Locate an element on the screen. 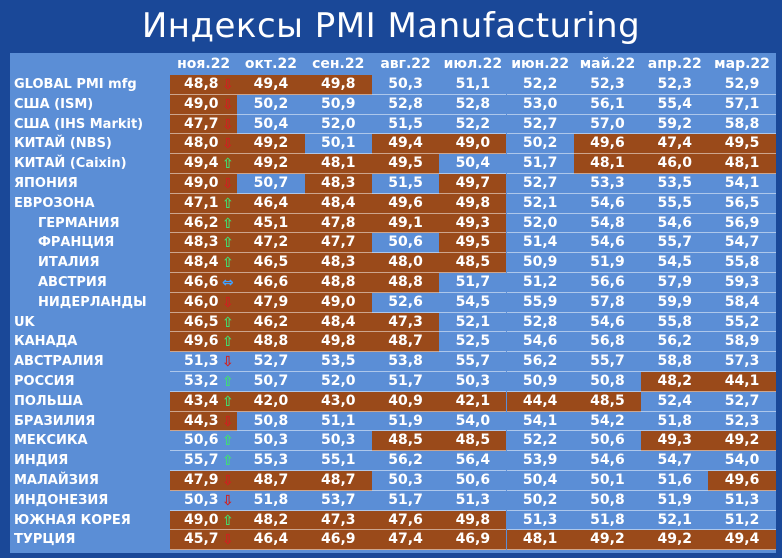  row-label: РОССИЯ is located at coordinates (44, 381).